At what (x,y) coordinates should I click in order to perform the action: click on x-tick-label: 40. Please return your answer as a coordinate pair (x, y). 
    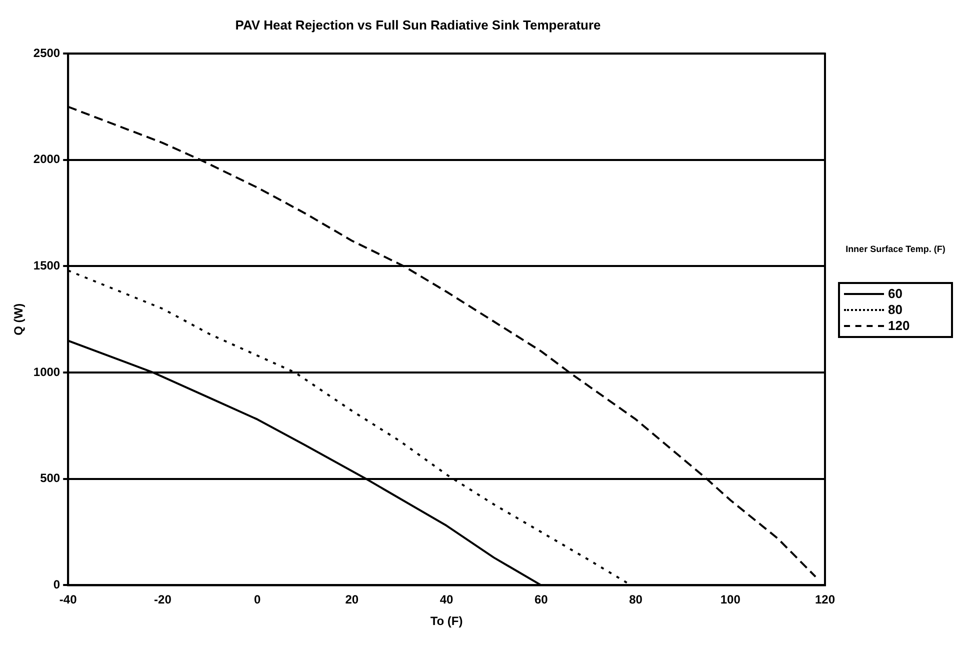
    Looking at the image, I should click on (447, 599).